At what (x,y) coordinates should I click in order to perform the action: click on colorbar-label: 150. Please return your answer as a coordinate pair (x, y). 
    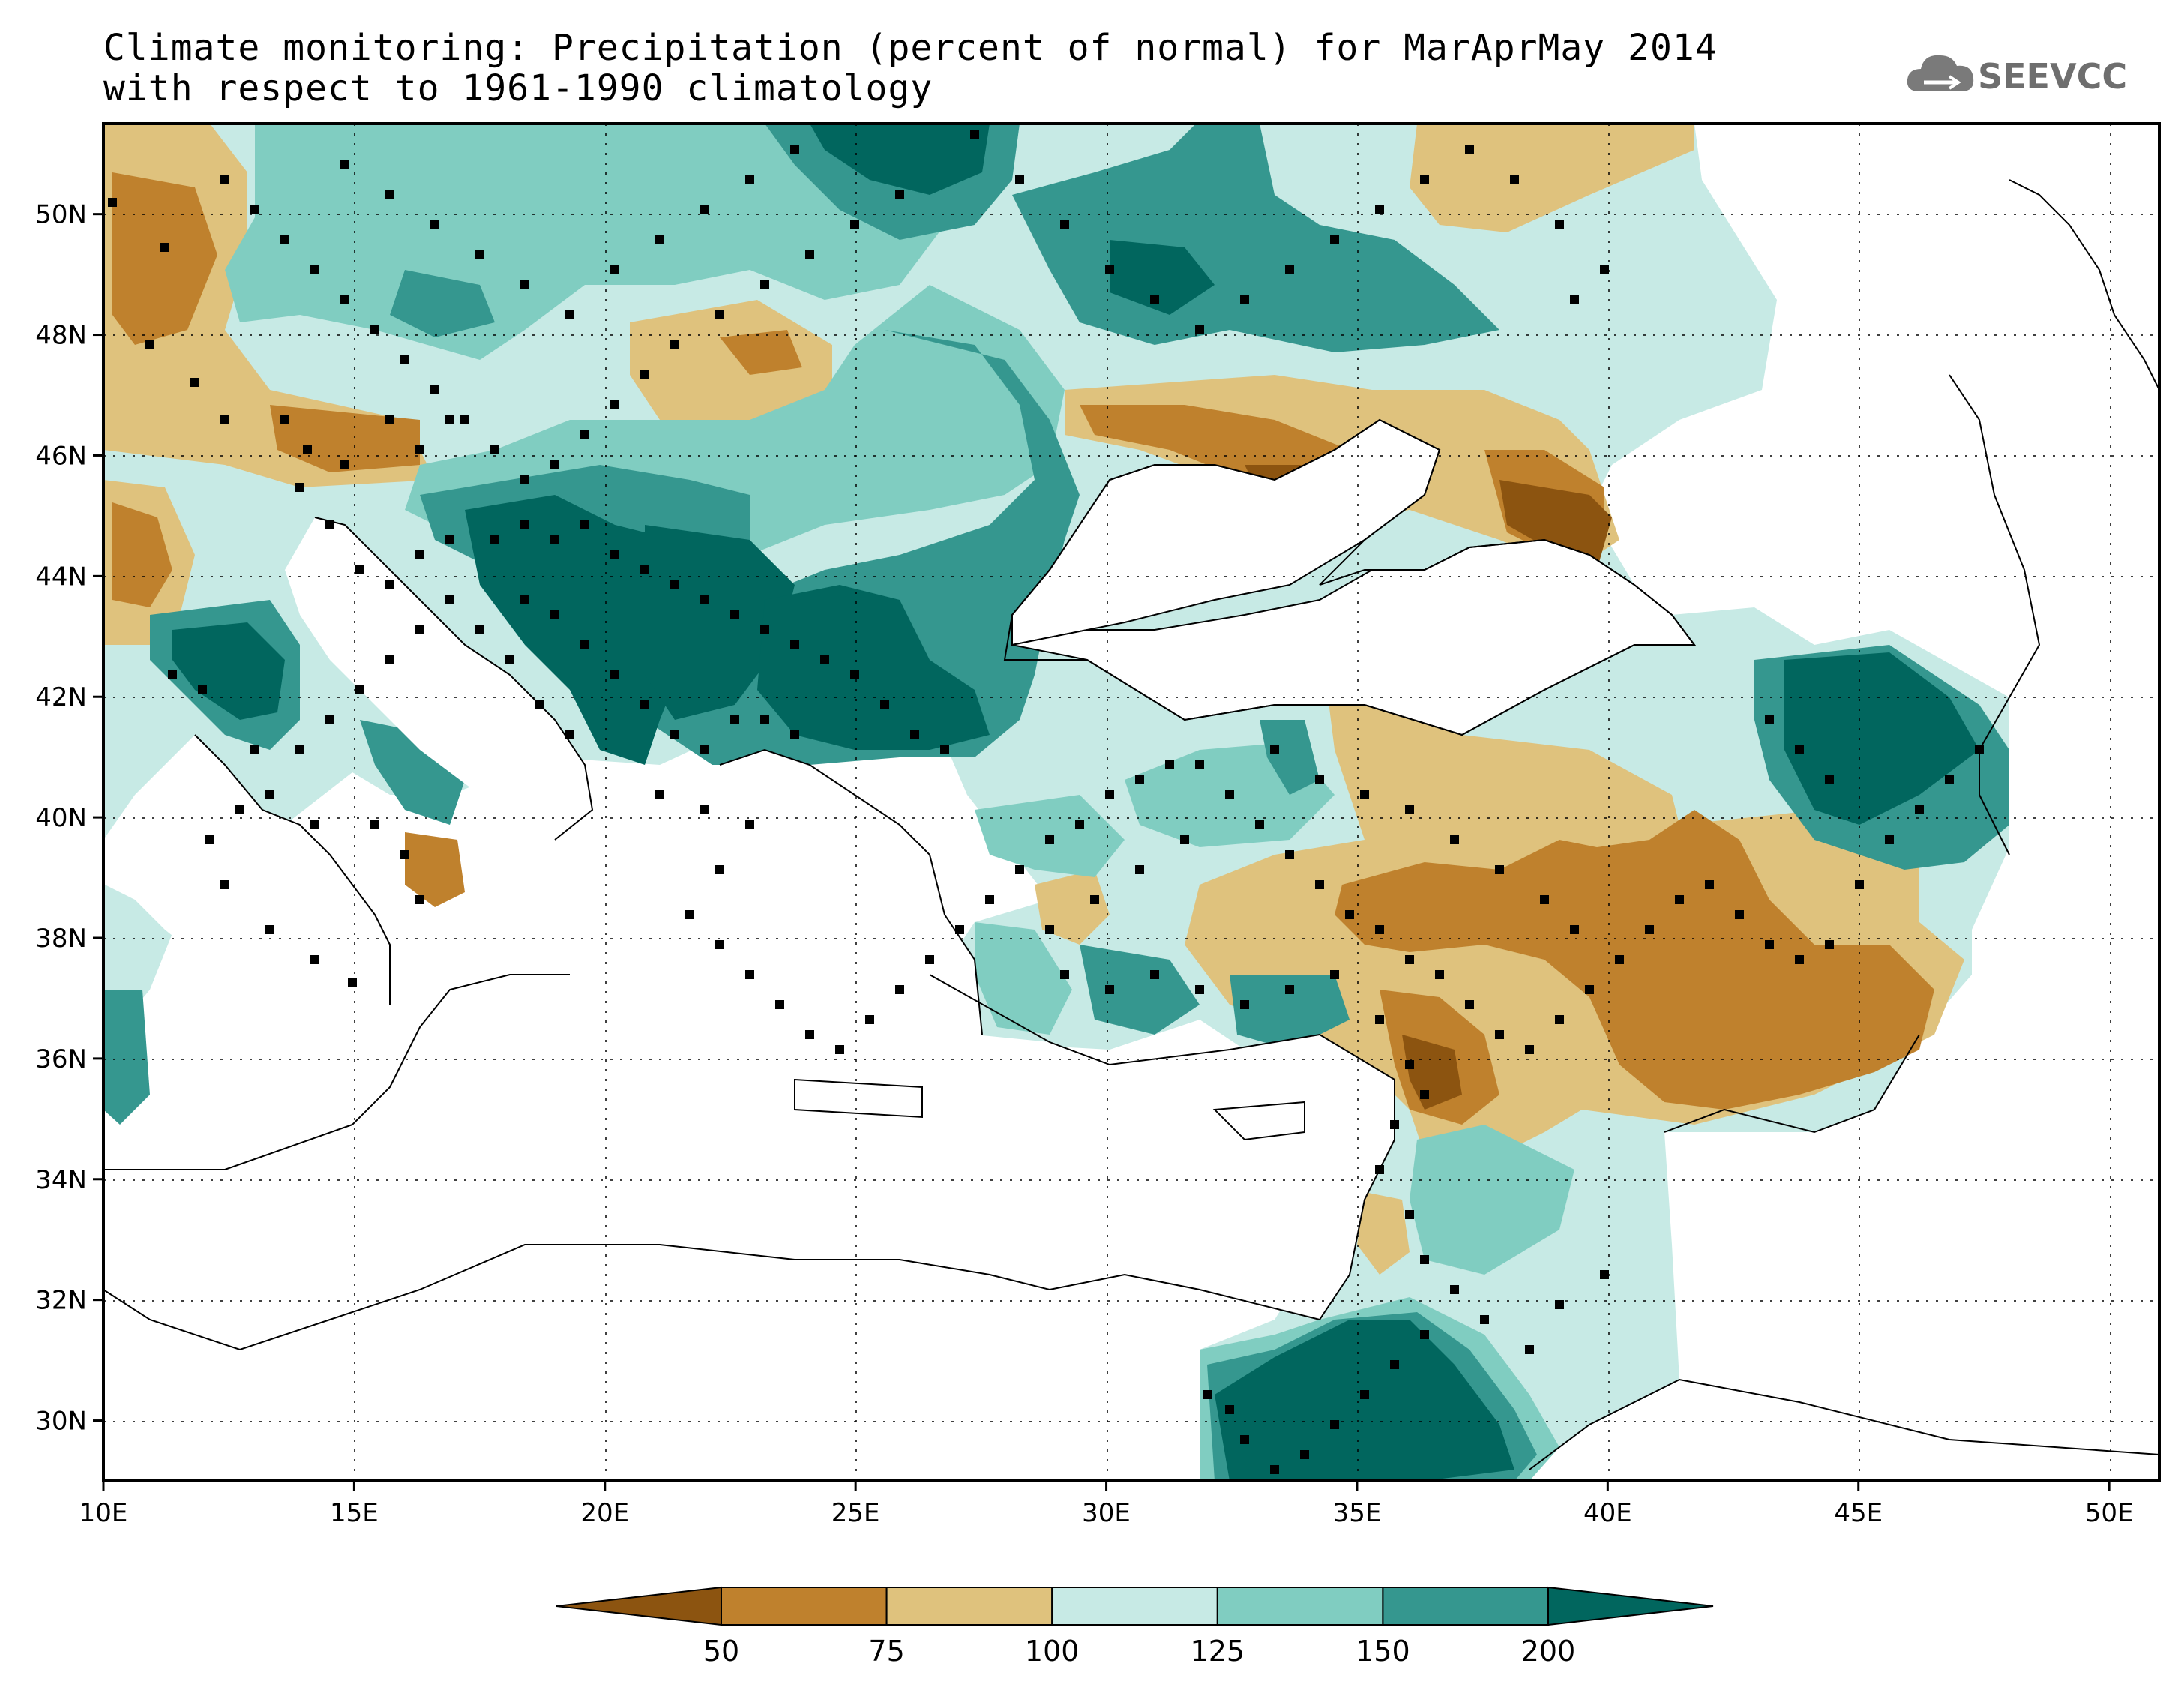
    Looking at the image, I should click on (1383, 1651).